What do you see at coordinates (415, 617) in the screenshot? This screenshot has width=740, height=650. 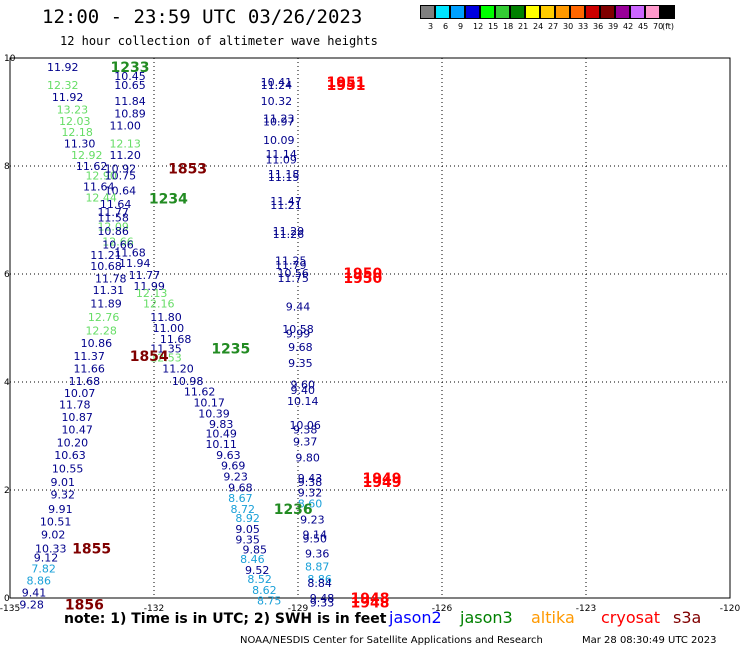 I see `satellite-legend-jason2: jason2` at bounding box center [415, 617].